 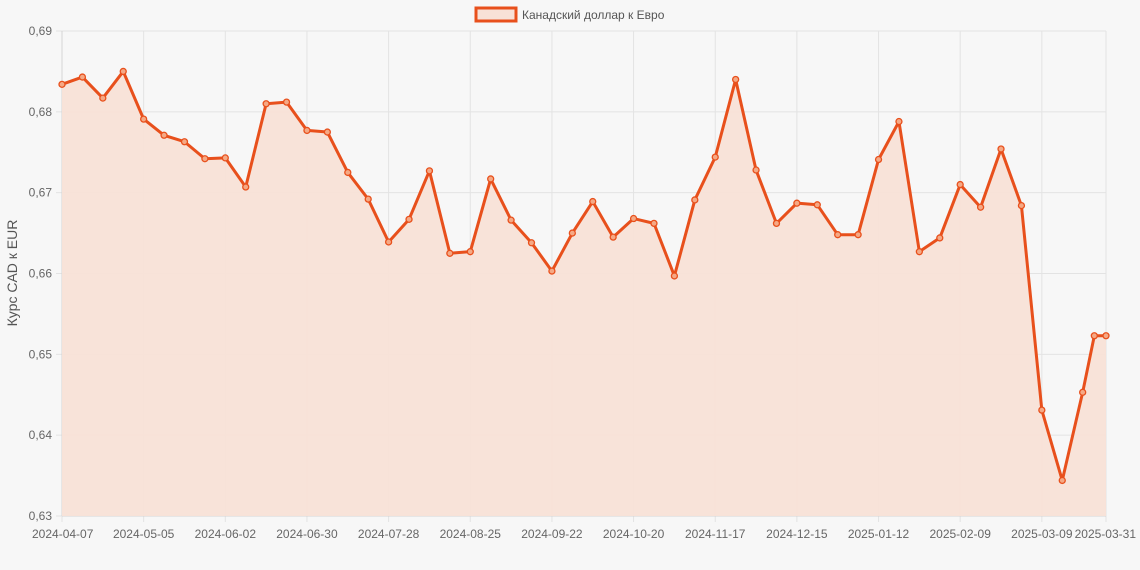 What do you see at coordinates (41, 193) in the screenshot?
I see `y-tick-label: 0,67` at bounding box center [41, 193].